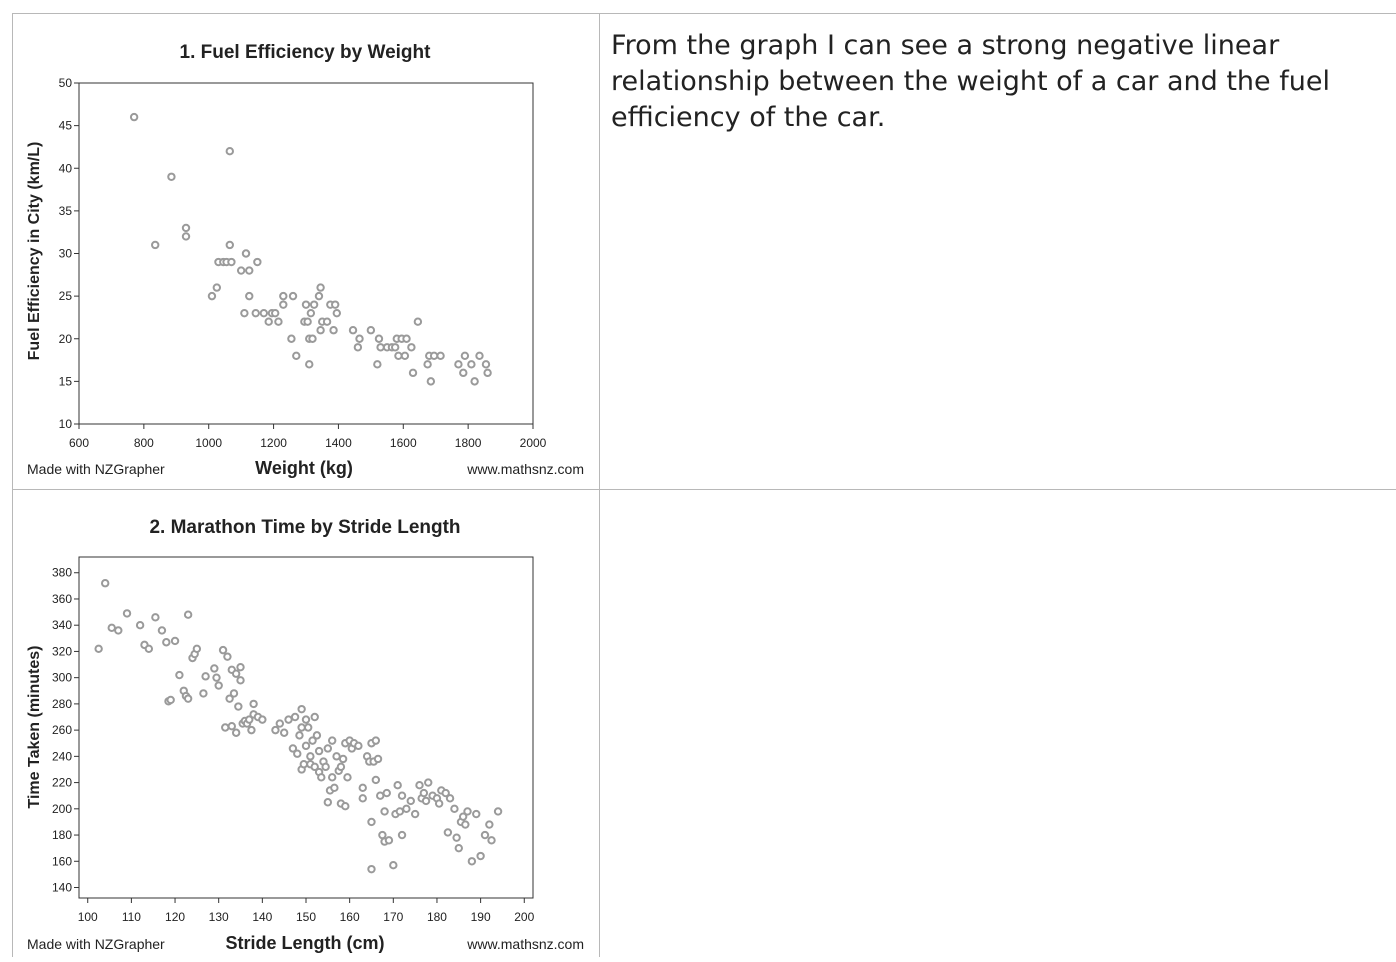  What do you see at coordinates (96, 944) in the screenshot?
I see `credit-left: Made with NZGrapher` at bounding box center [96, 944].